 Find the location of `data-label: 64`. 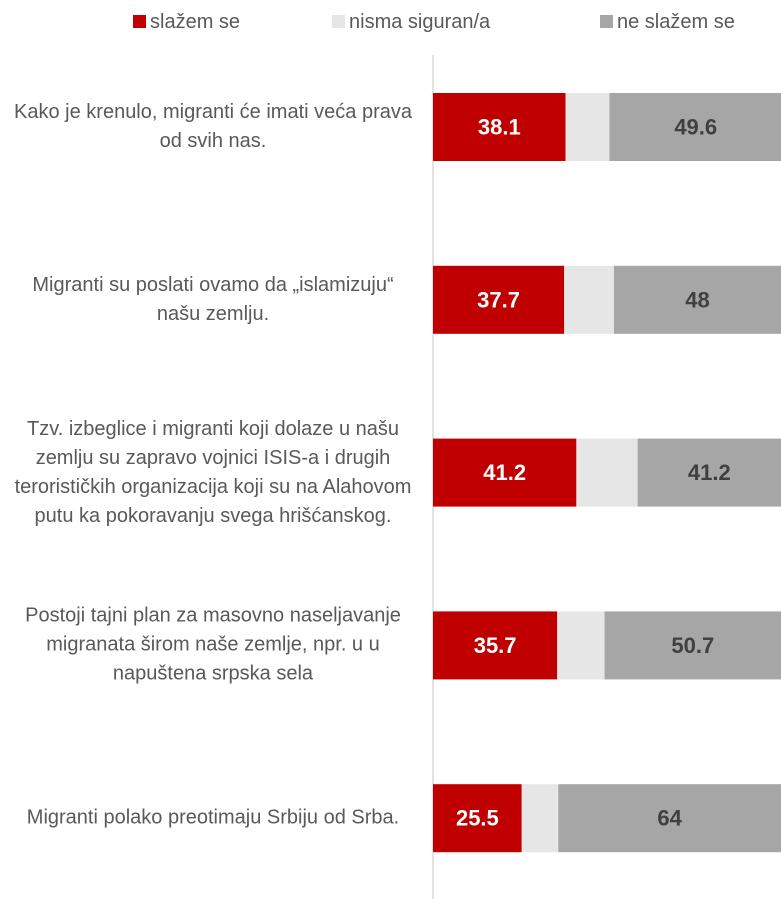

data-label: 64 is located at coordinates (669, 818).